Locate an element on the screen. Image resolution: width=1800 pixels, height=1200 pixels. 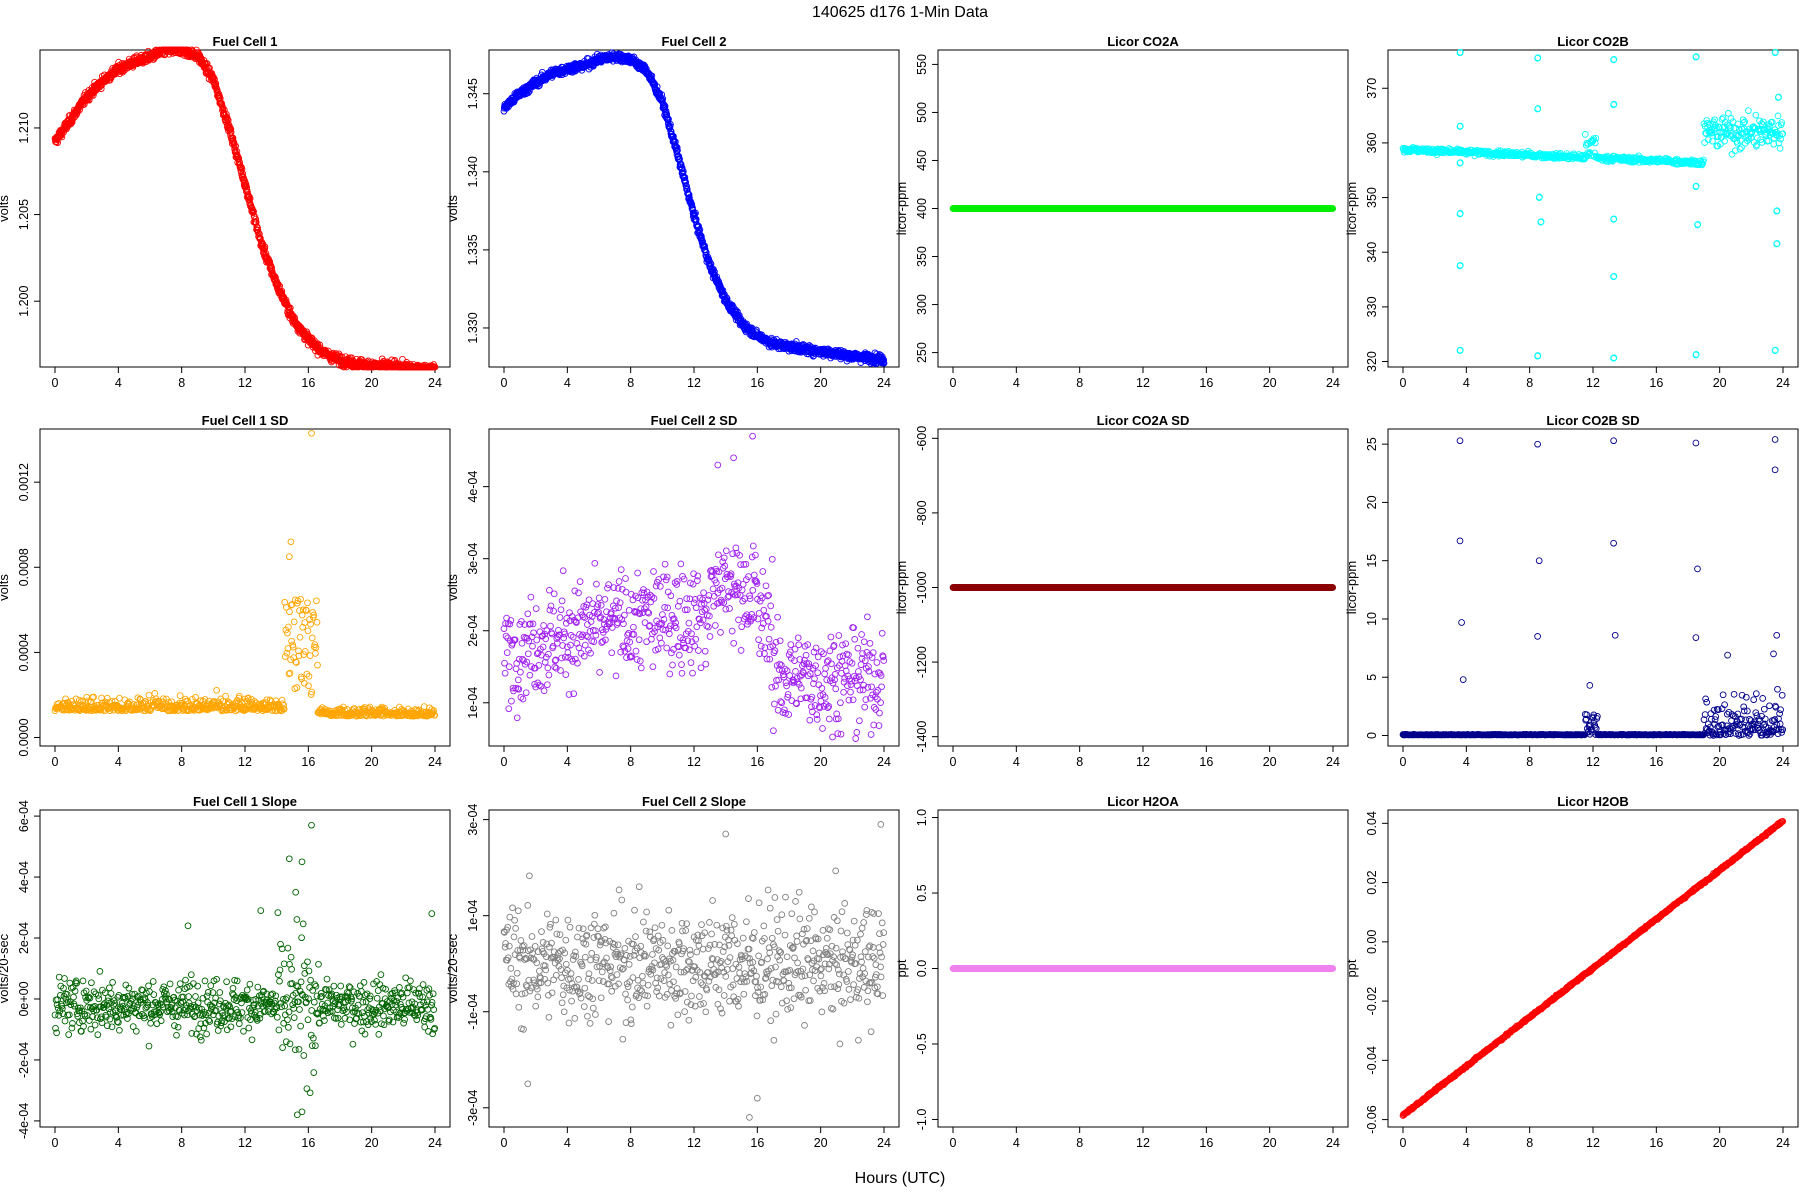
y-tick-label: 250 is located at coordinates (922, 352).